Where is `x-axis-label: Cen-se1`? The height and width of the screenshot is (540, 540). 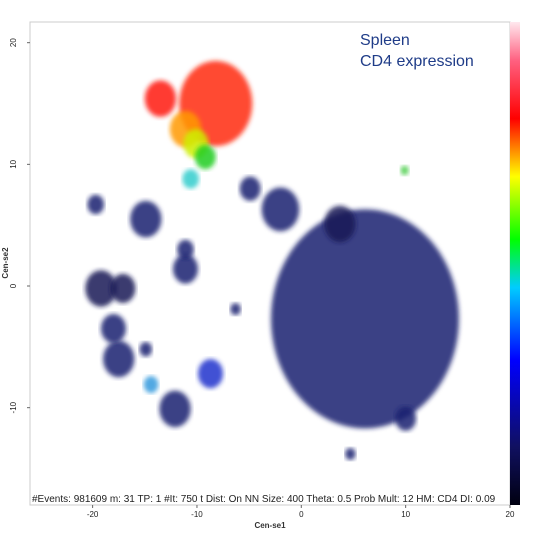 x-axis-label: Cen-se1 is located at coordinates (270, 525).